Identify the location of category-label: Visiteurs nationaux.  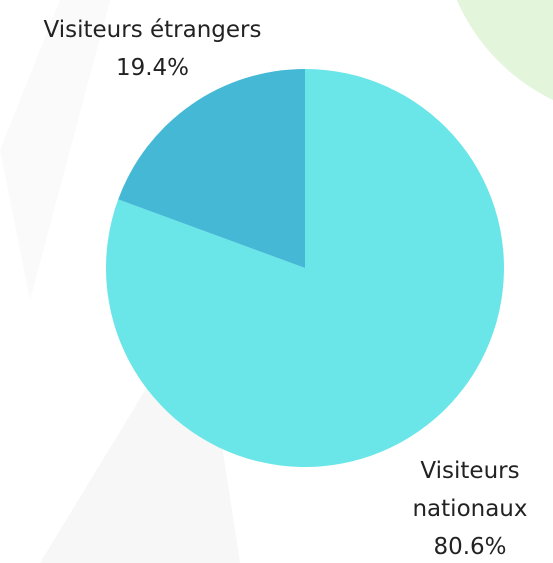
(470, 490).